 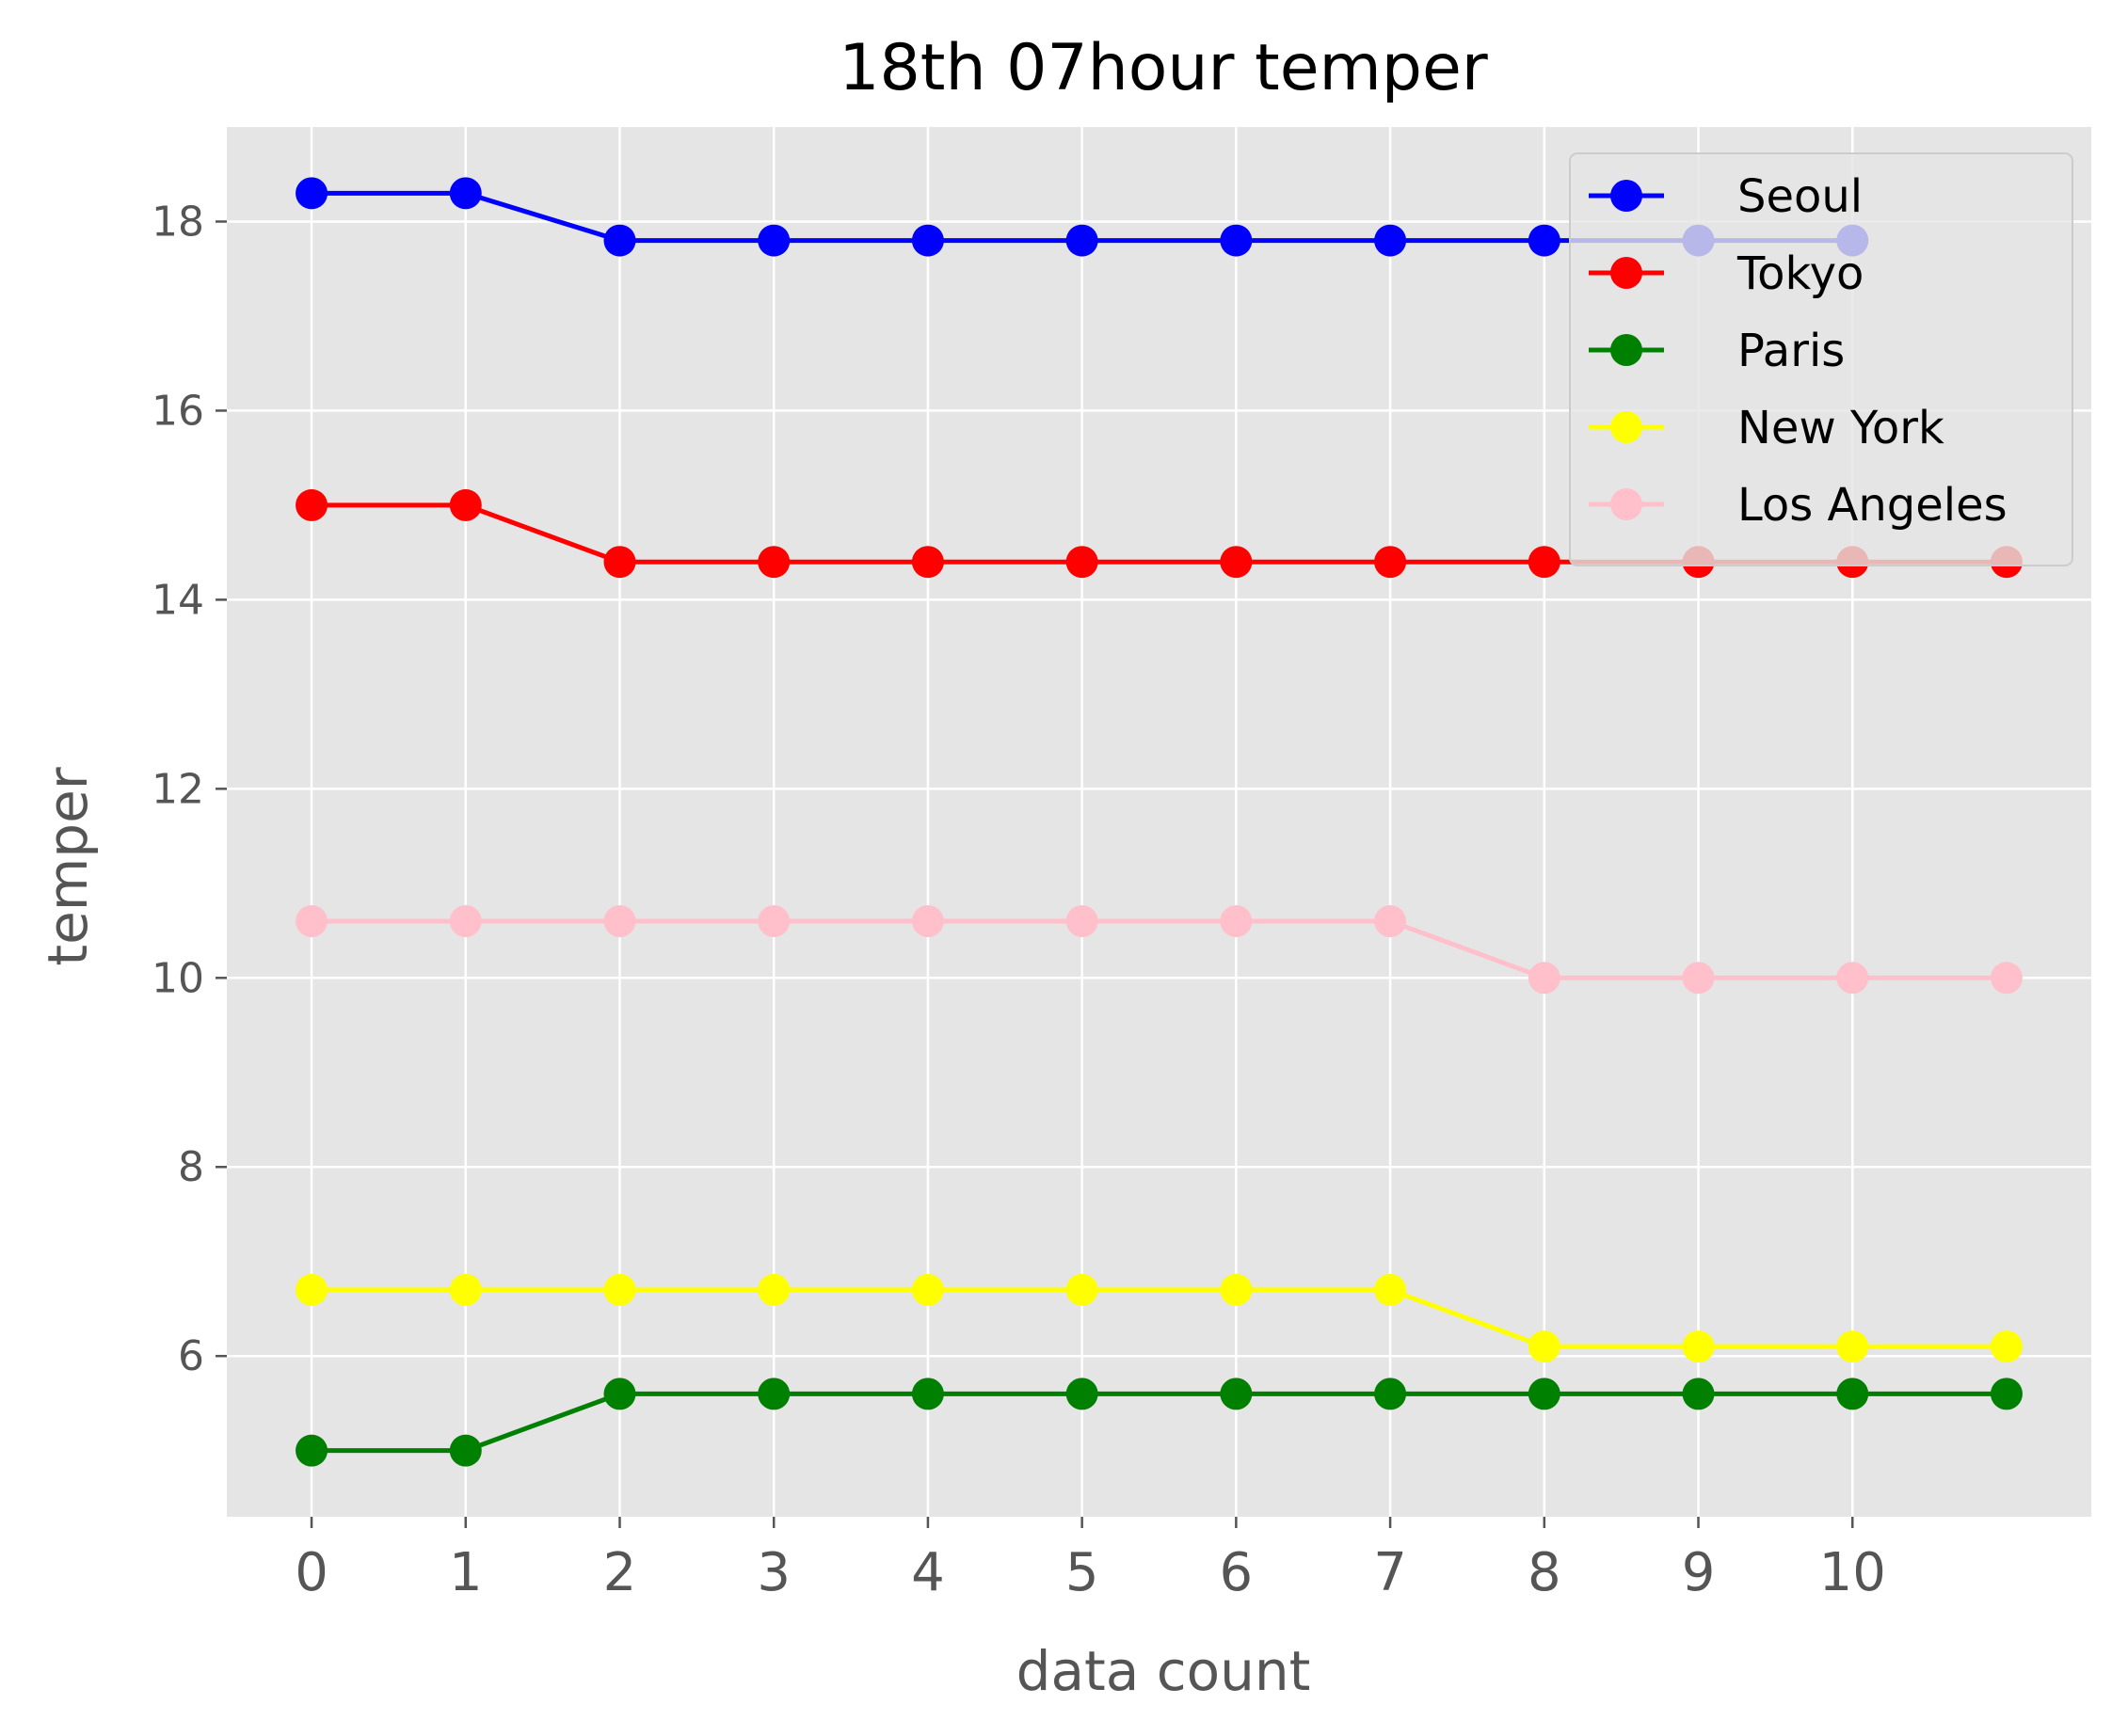 I want to click on legend-label: Tokyo, so click(x=1800, y=274).